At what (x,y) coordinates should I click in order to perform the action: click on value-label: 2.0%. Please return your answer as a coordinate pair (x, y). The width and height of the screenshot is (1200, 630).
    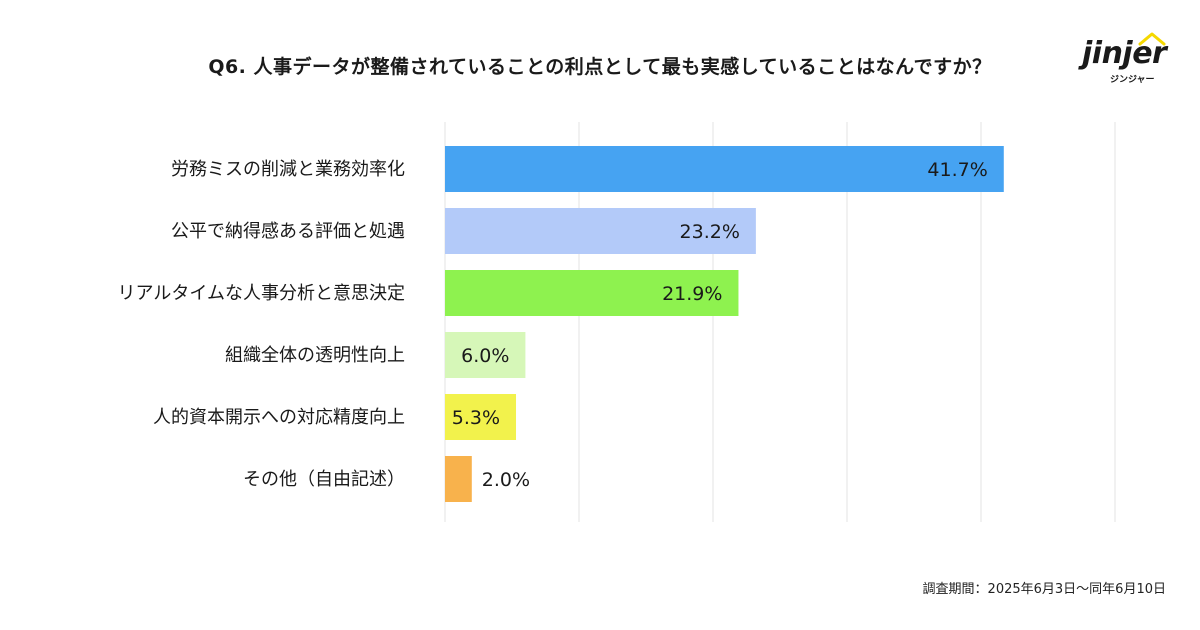
    Looking at the image, I should click on (506, 480).